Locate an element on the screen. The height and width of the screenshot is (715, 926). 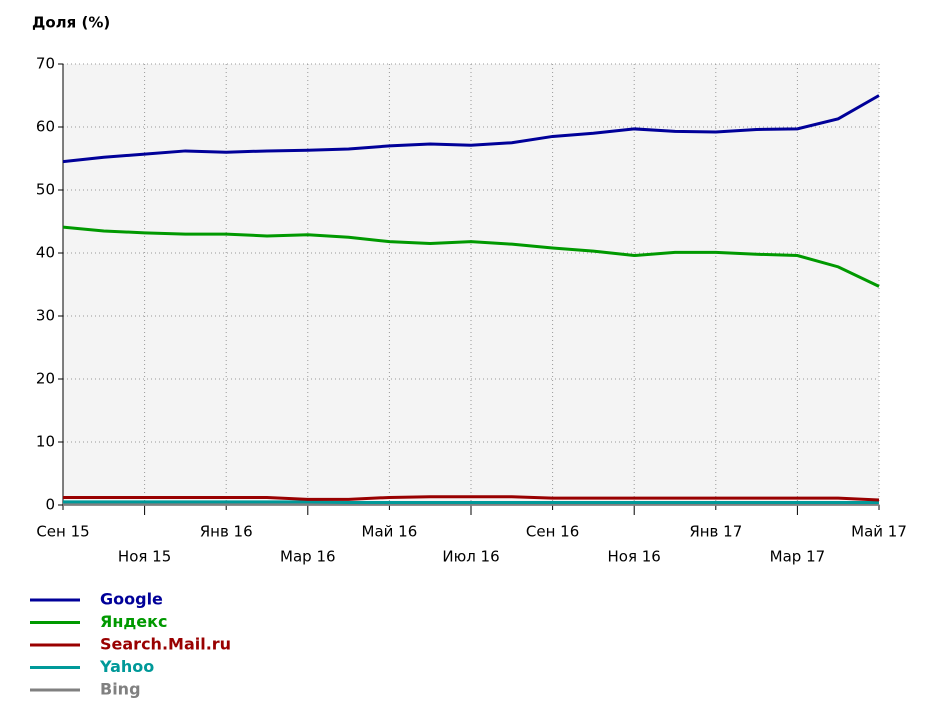
y-tick-label: 10 is located at coordinates (45, 442).